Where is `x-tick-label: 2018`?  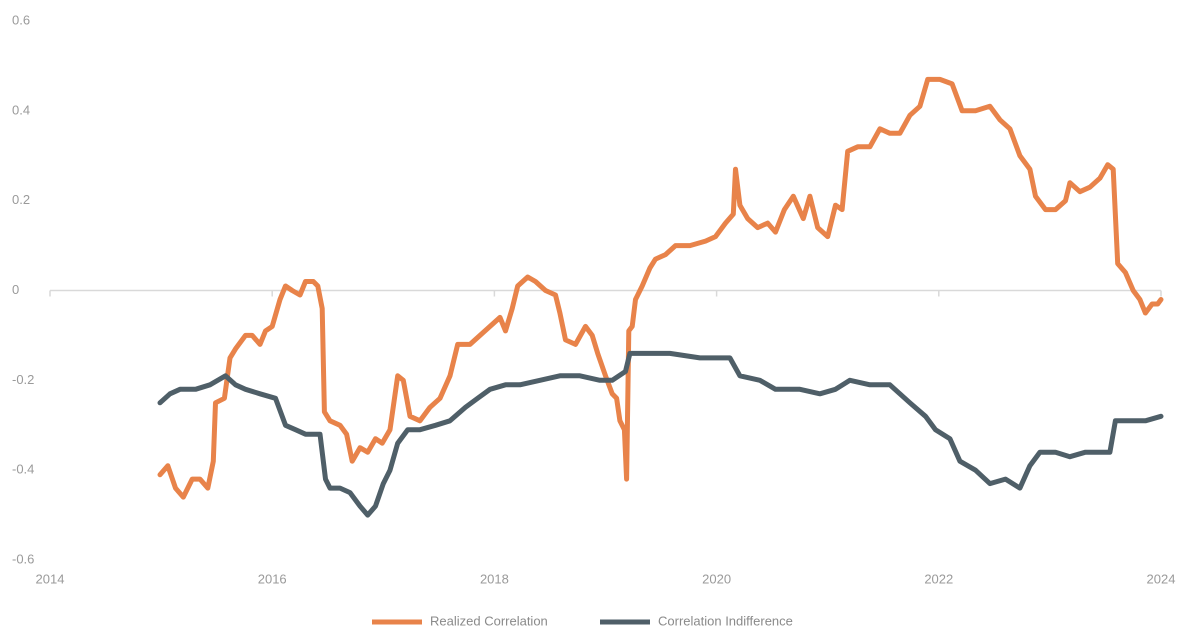
x-tick-label: 2018 is located at coordinates (494, 578).